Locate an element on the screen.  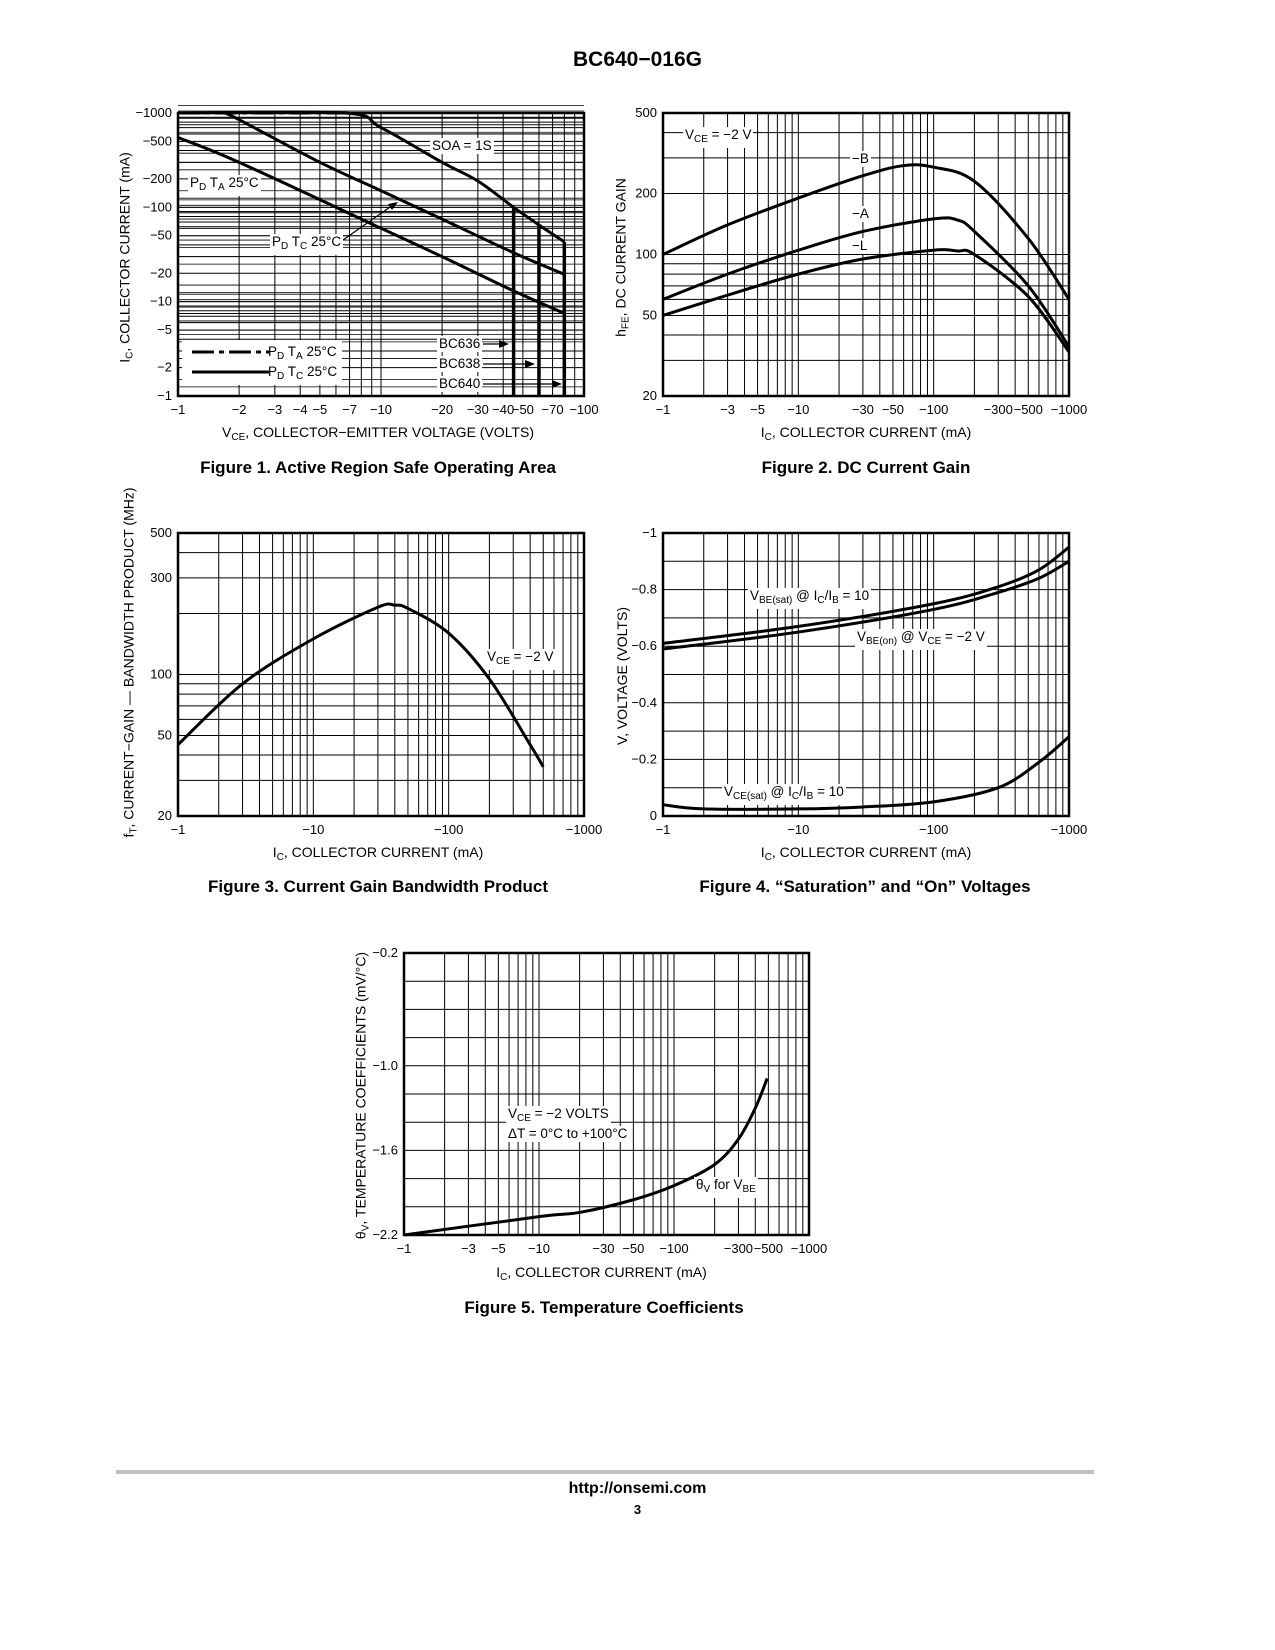
label-main: V is located at coordinates (227, 432).